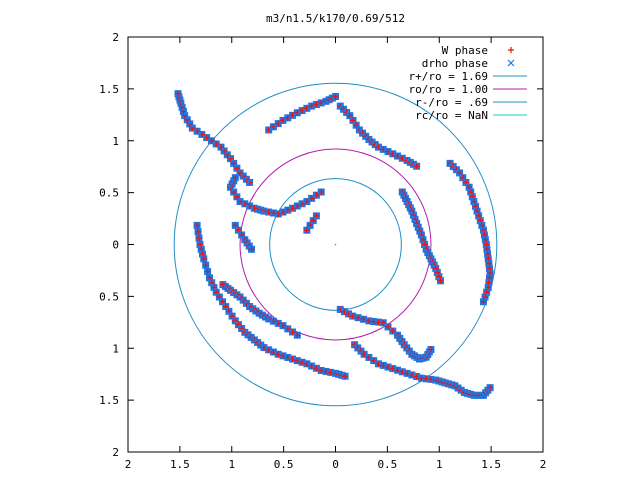 The width and height of the screenshot is (640, 480). I want to click on legend-marker-w, so click(511, 50).